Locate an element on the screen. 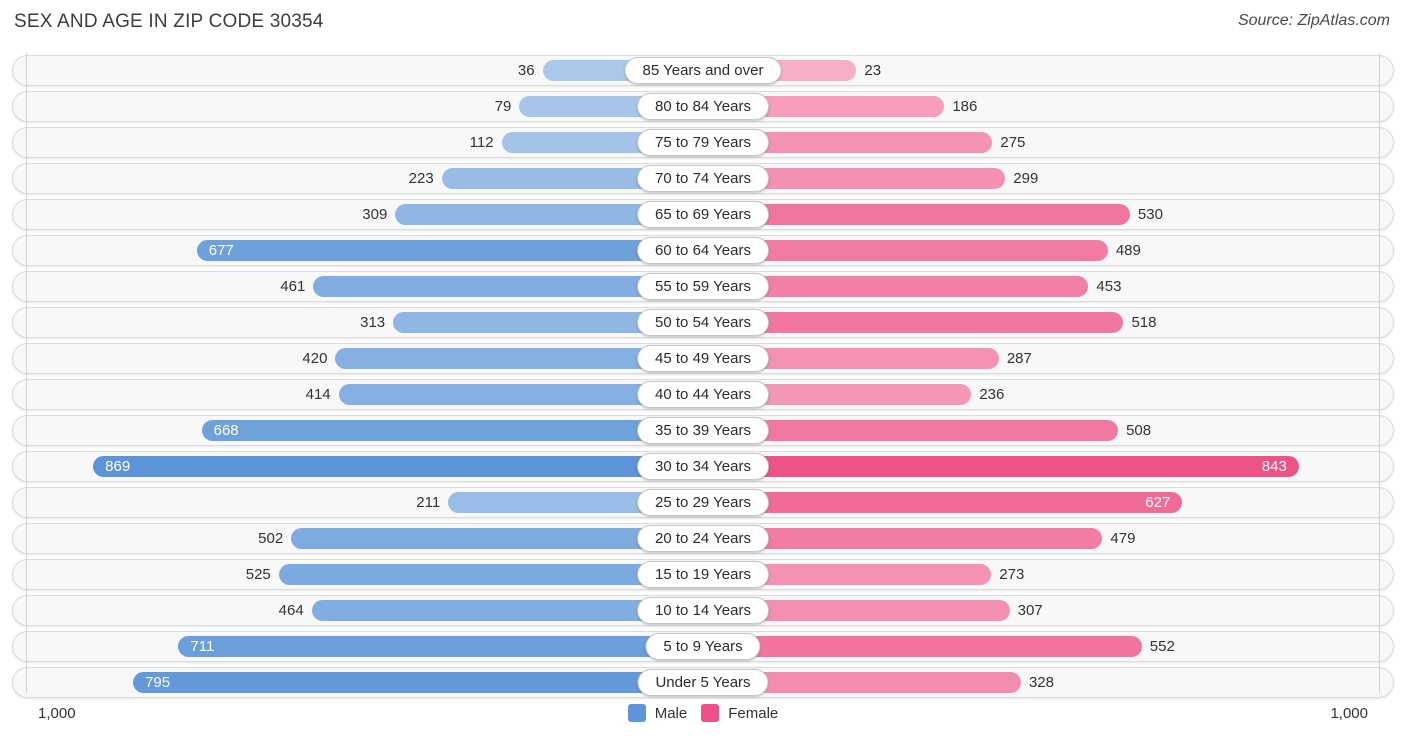 The height and width of the screenshot is (740, 1406). right-axis-gridline is located at coordinates (1379, 373).